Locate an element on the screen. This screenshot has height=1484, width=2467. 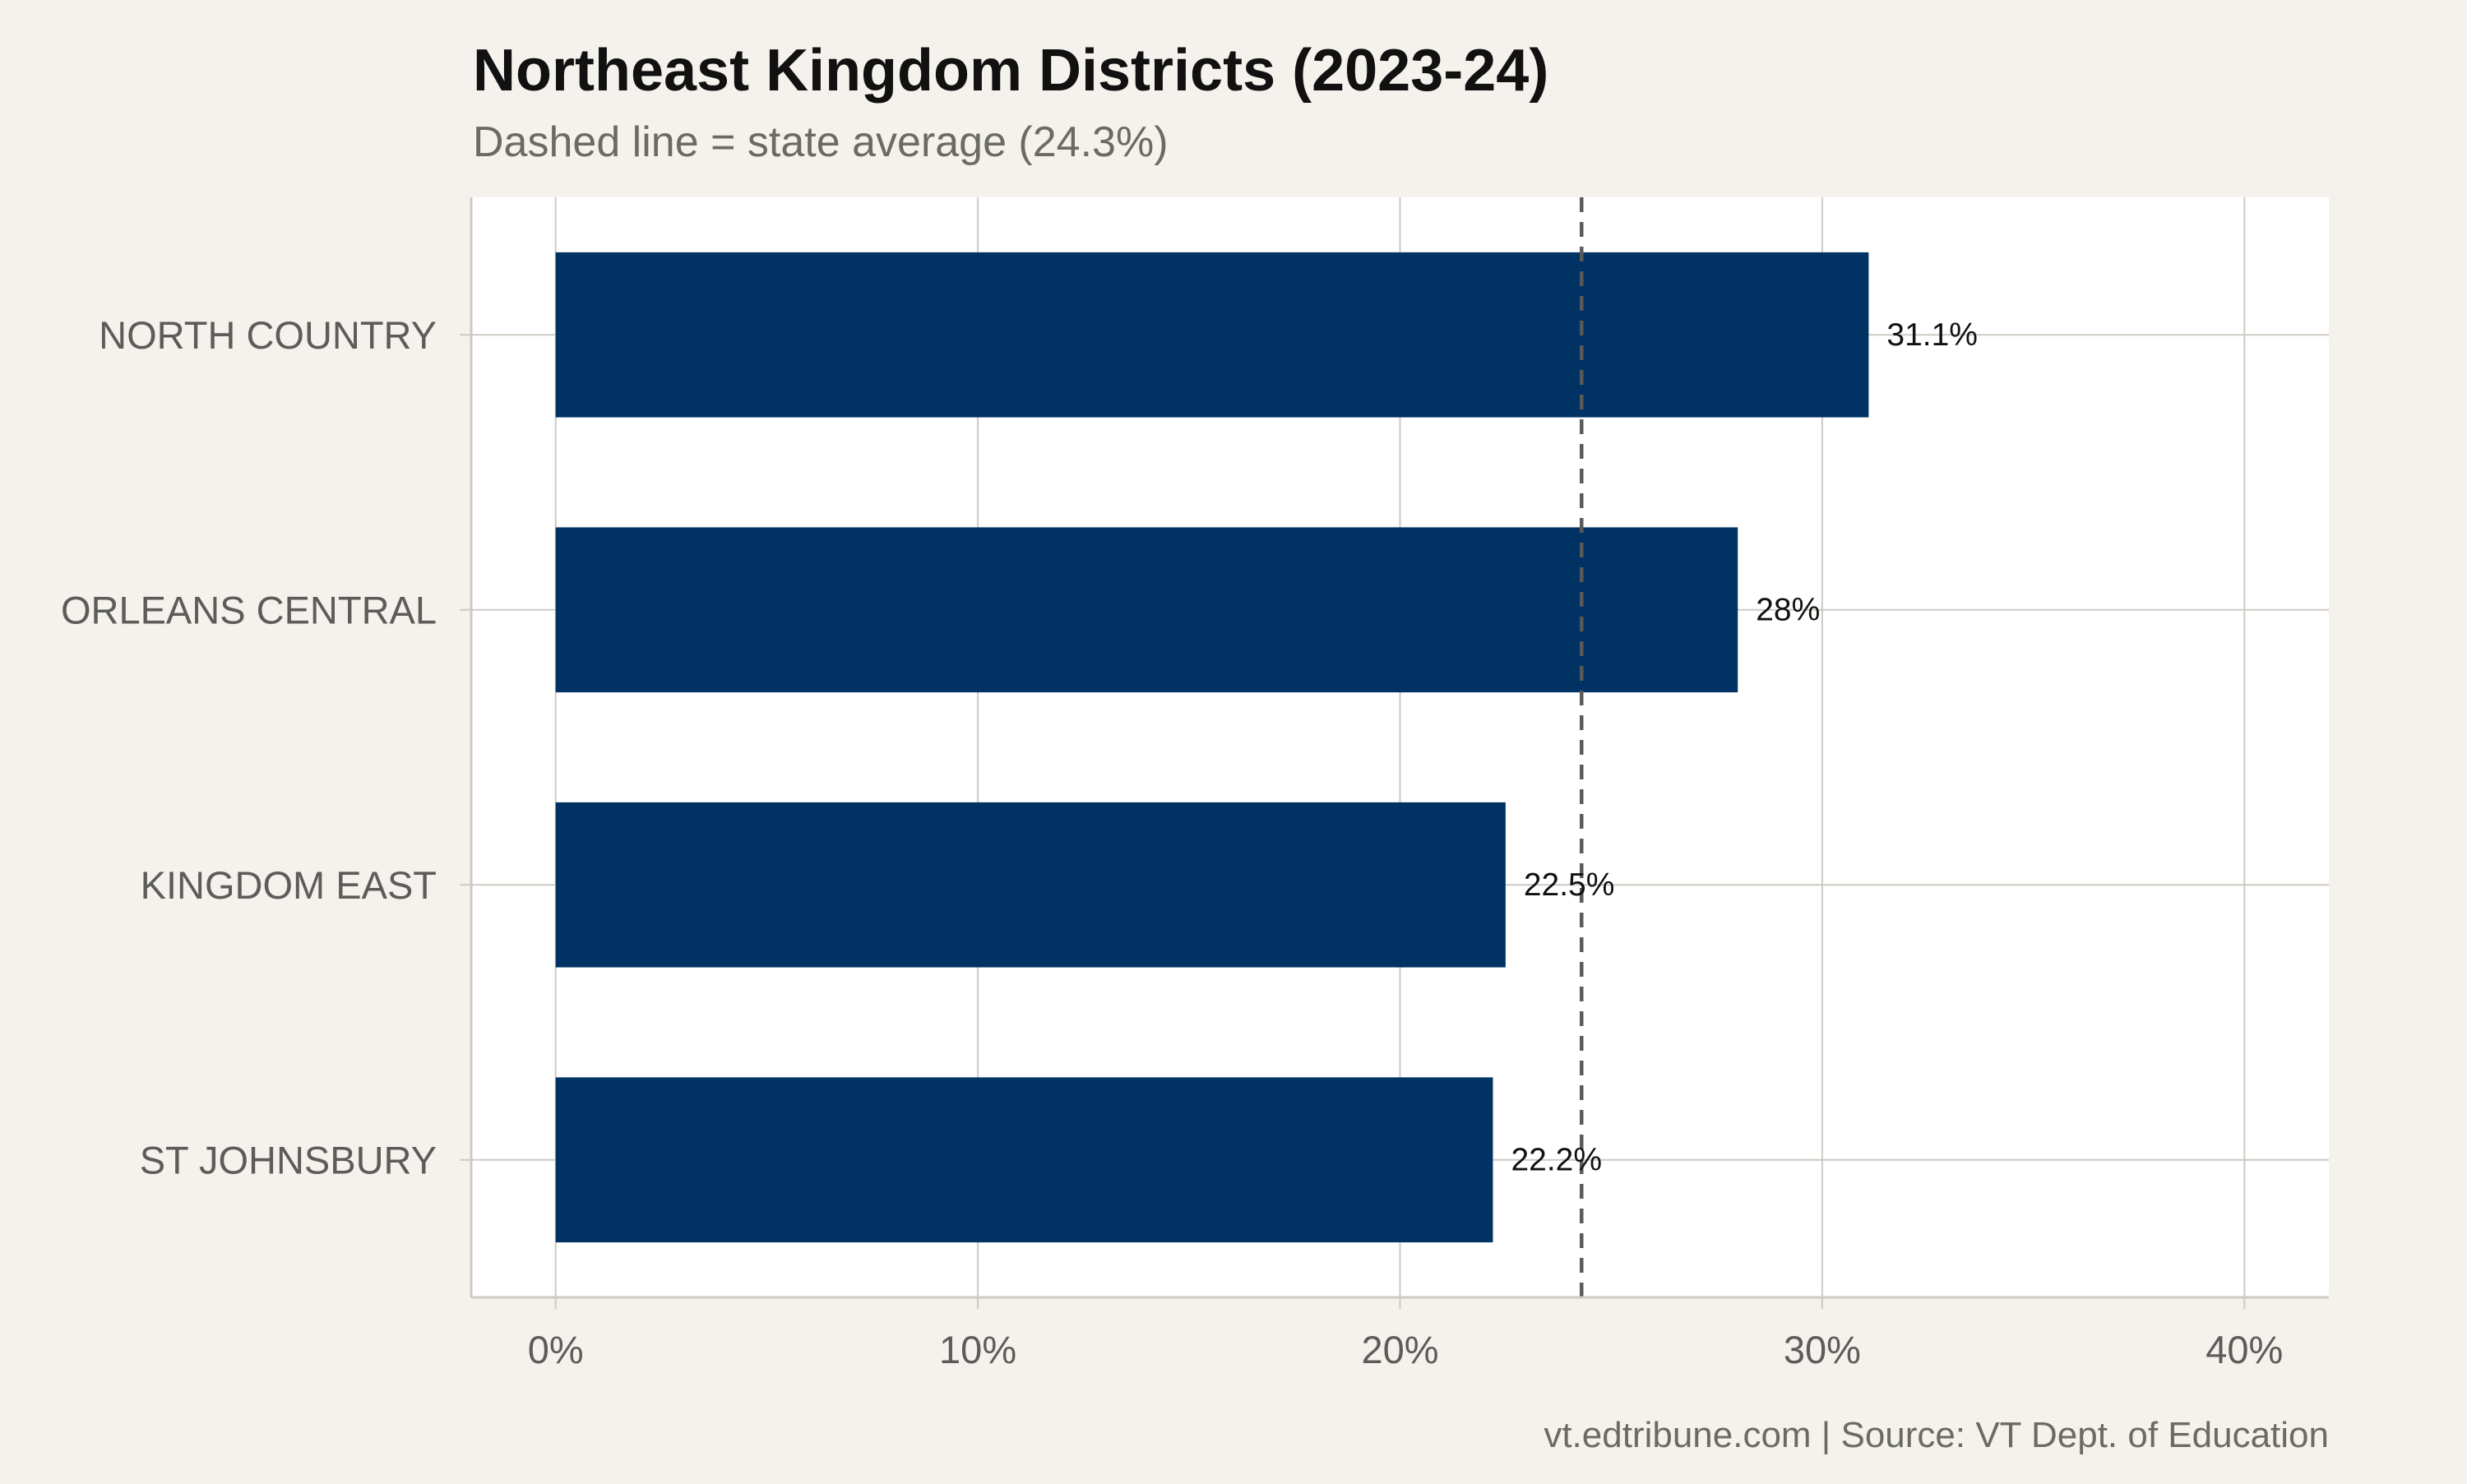
value-label-1: 28% is located at coordinates (1788, 610).